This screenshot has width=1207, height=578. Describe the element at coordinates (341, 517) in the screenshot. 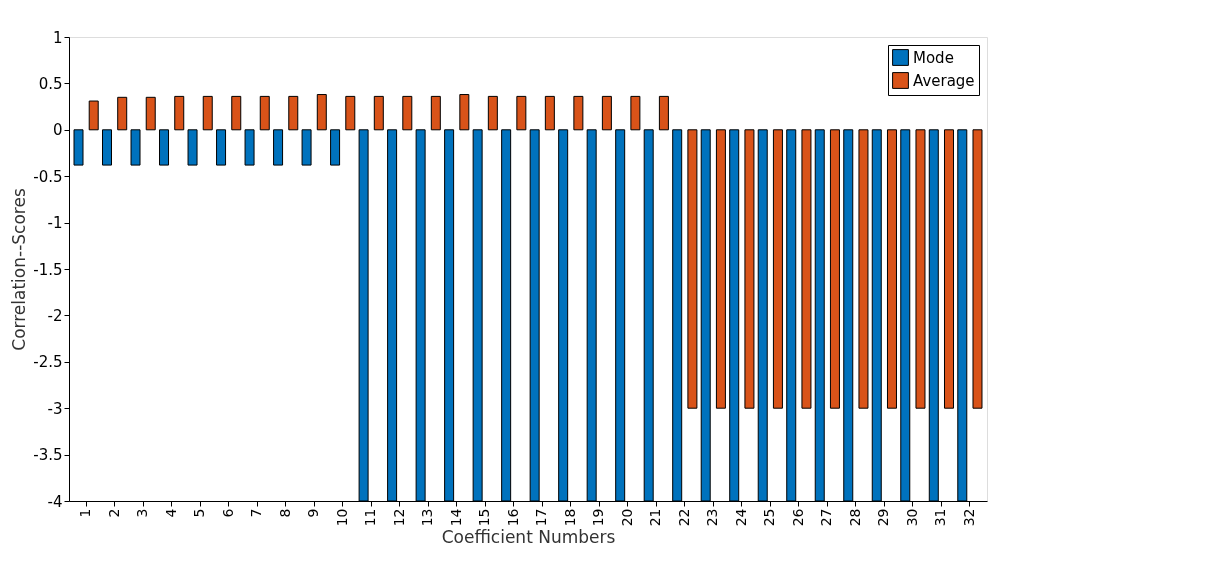

I see `x-tick-label: 10` at that location.